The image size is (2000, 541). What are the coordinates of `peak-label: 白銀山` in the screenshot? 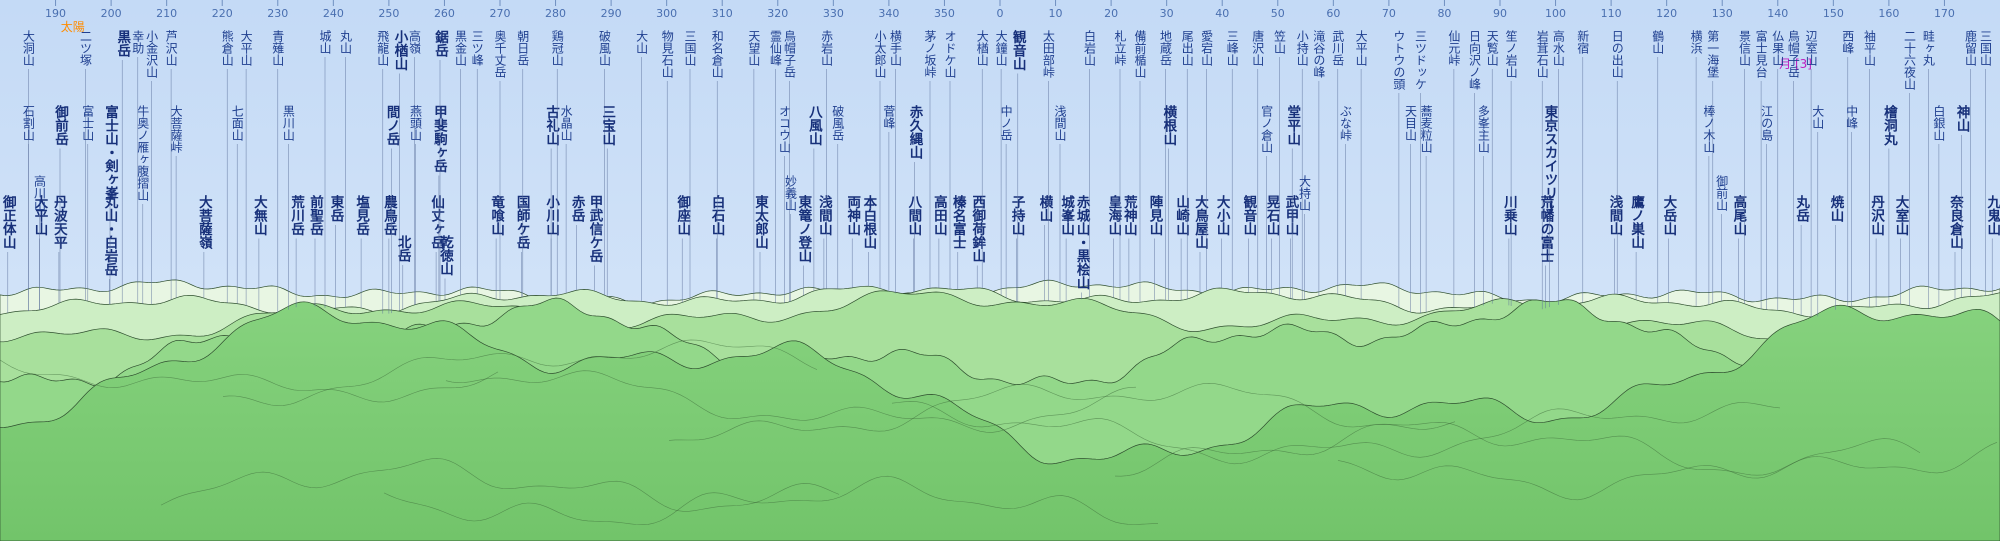 It's located at (1939, 122).